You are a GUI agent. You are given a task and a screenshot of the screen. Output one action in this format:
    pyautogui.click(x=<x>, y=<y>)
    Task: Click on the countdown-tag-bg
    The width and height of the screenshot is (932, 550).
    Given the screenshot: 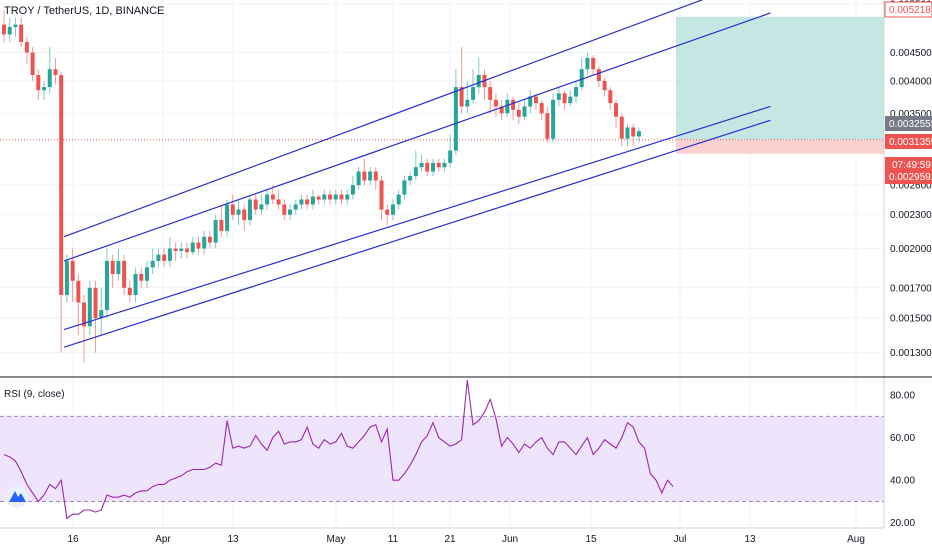 What is the action you would take?
    pyautogui.click(x=908, y=164)
    